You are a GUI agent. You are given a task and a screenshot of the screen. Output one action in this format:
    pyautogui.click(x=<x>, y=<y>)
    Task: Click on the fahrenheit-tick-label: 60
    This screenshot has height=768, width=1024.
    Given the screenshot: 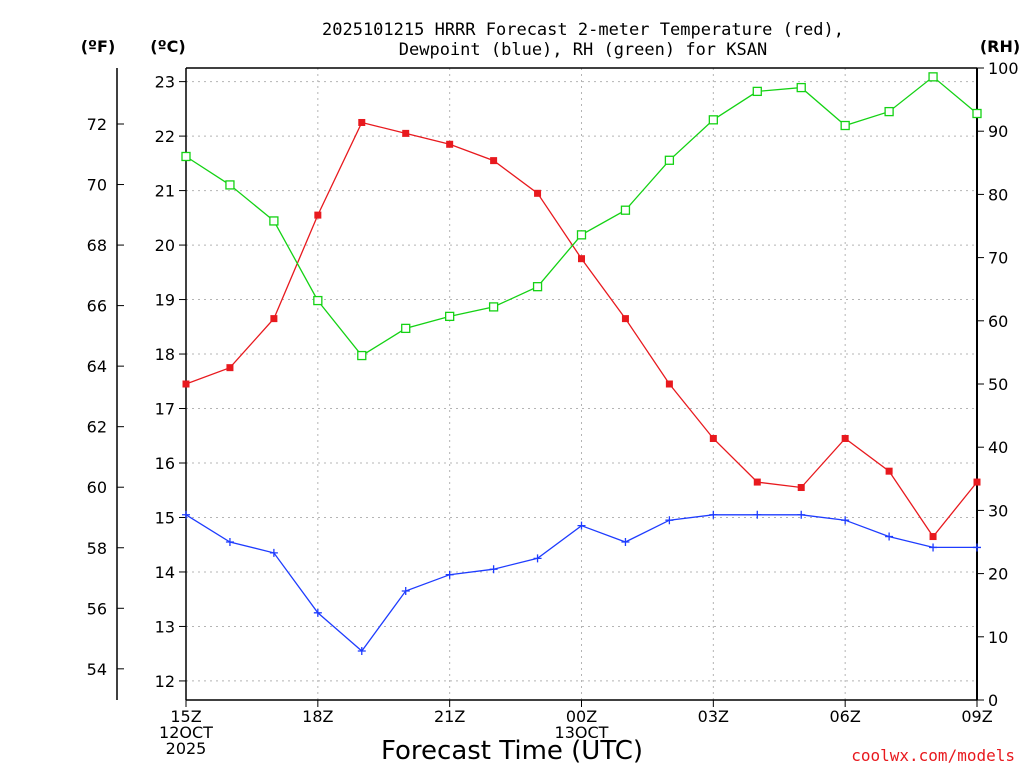 What is the action you would take?
    pyautogui.click(x=97, y=487)
    